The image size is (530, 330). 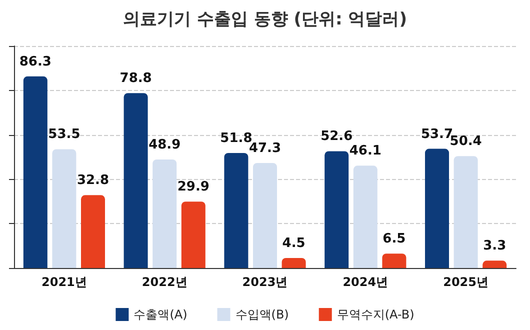 I want to click on x-tick-label: 2022년, so click(x=165, y=282).